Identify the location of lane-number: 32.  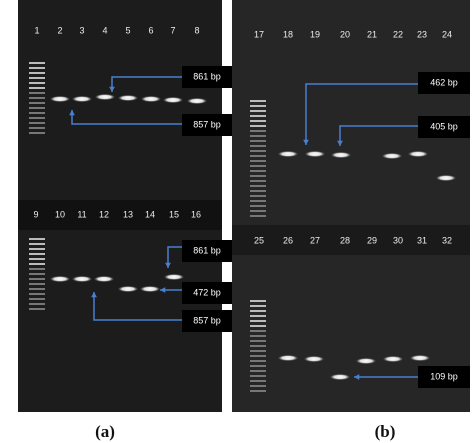
(447, 240).